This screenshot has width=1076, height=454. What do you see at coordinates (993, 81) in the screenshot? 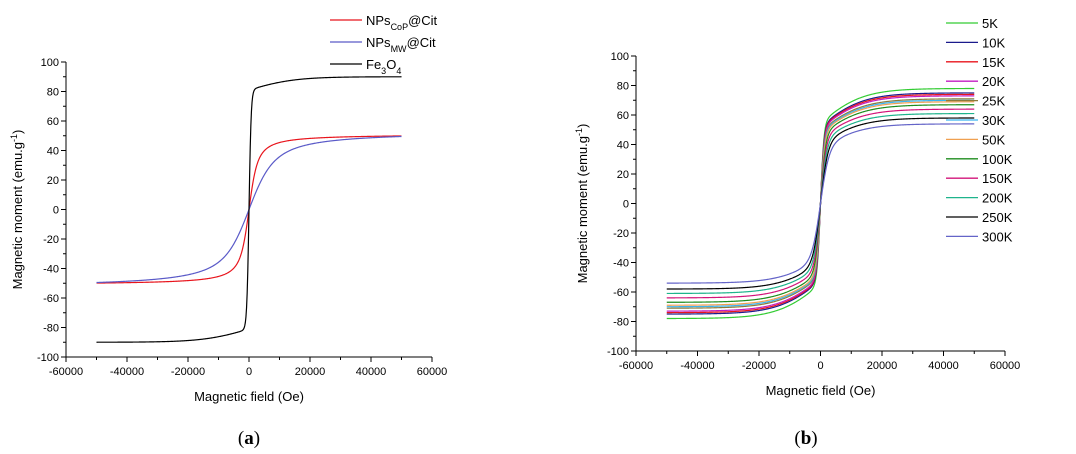
I see `legend-entry-3: 20K` at bounding box center [993, 81].